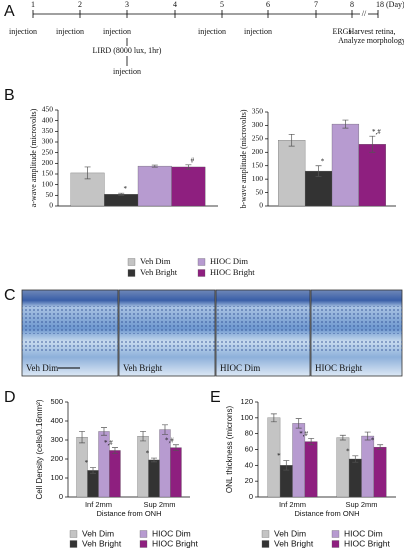 The width and height of the screenshot is (404, 549). What do you see at coordinates (48, 109) in the screenshot?
I see `y-tick-label: 450` at bounding box center [48, 109].